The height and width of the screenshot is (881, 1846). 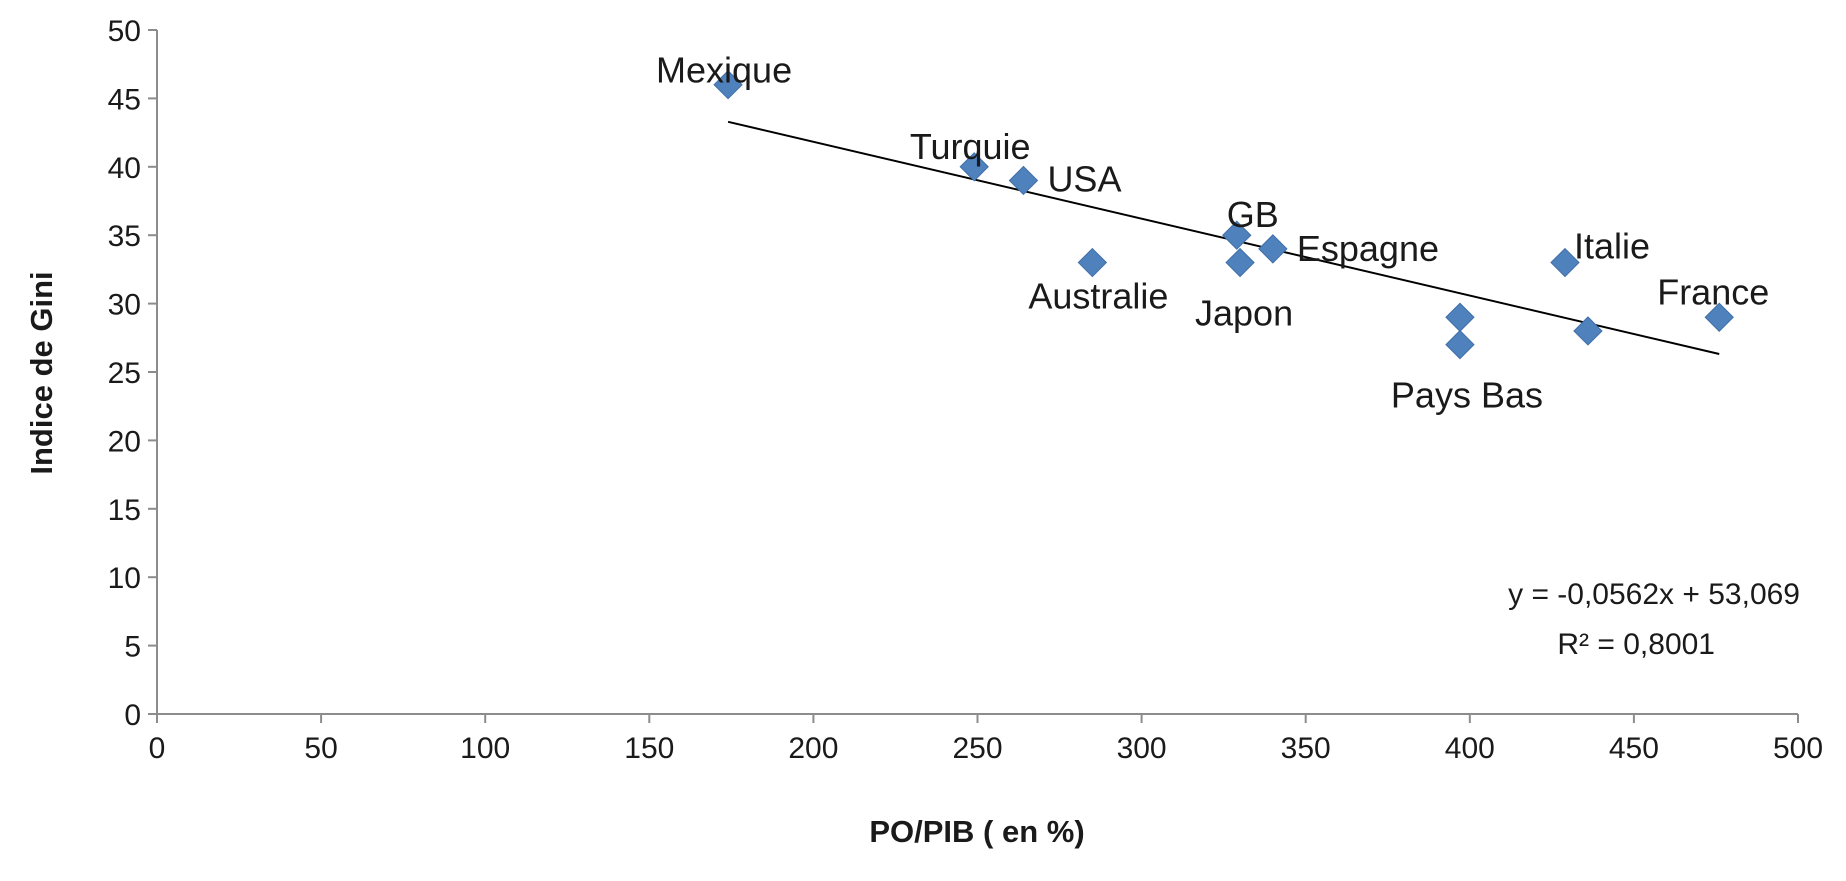 I want to click on x-tick-label: 150, so click(x=649, y=748).